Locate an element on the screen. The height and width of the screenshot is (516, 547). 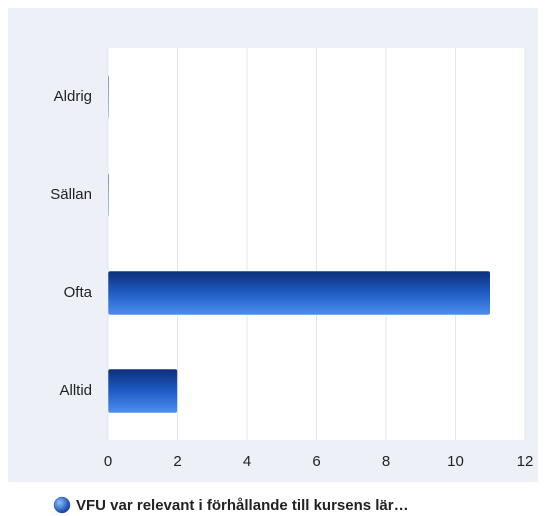
x-tick-label: 6 is located at coordinates (316, 461).